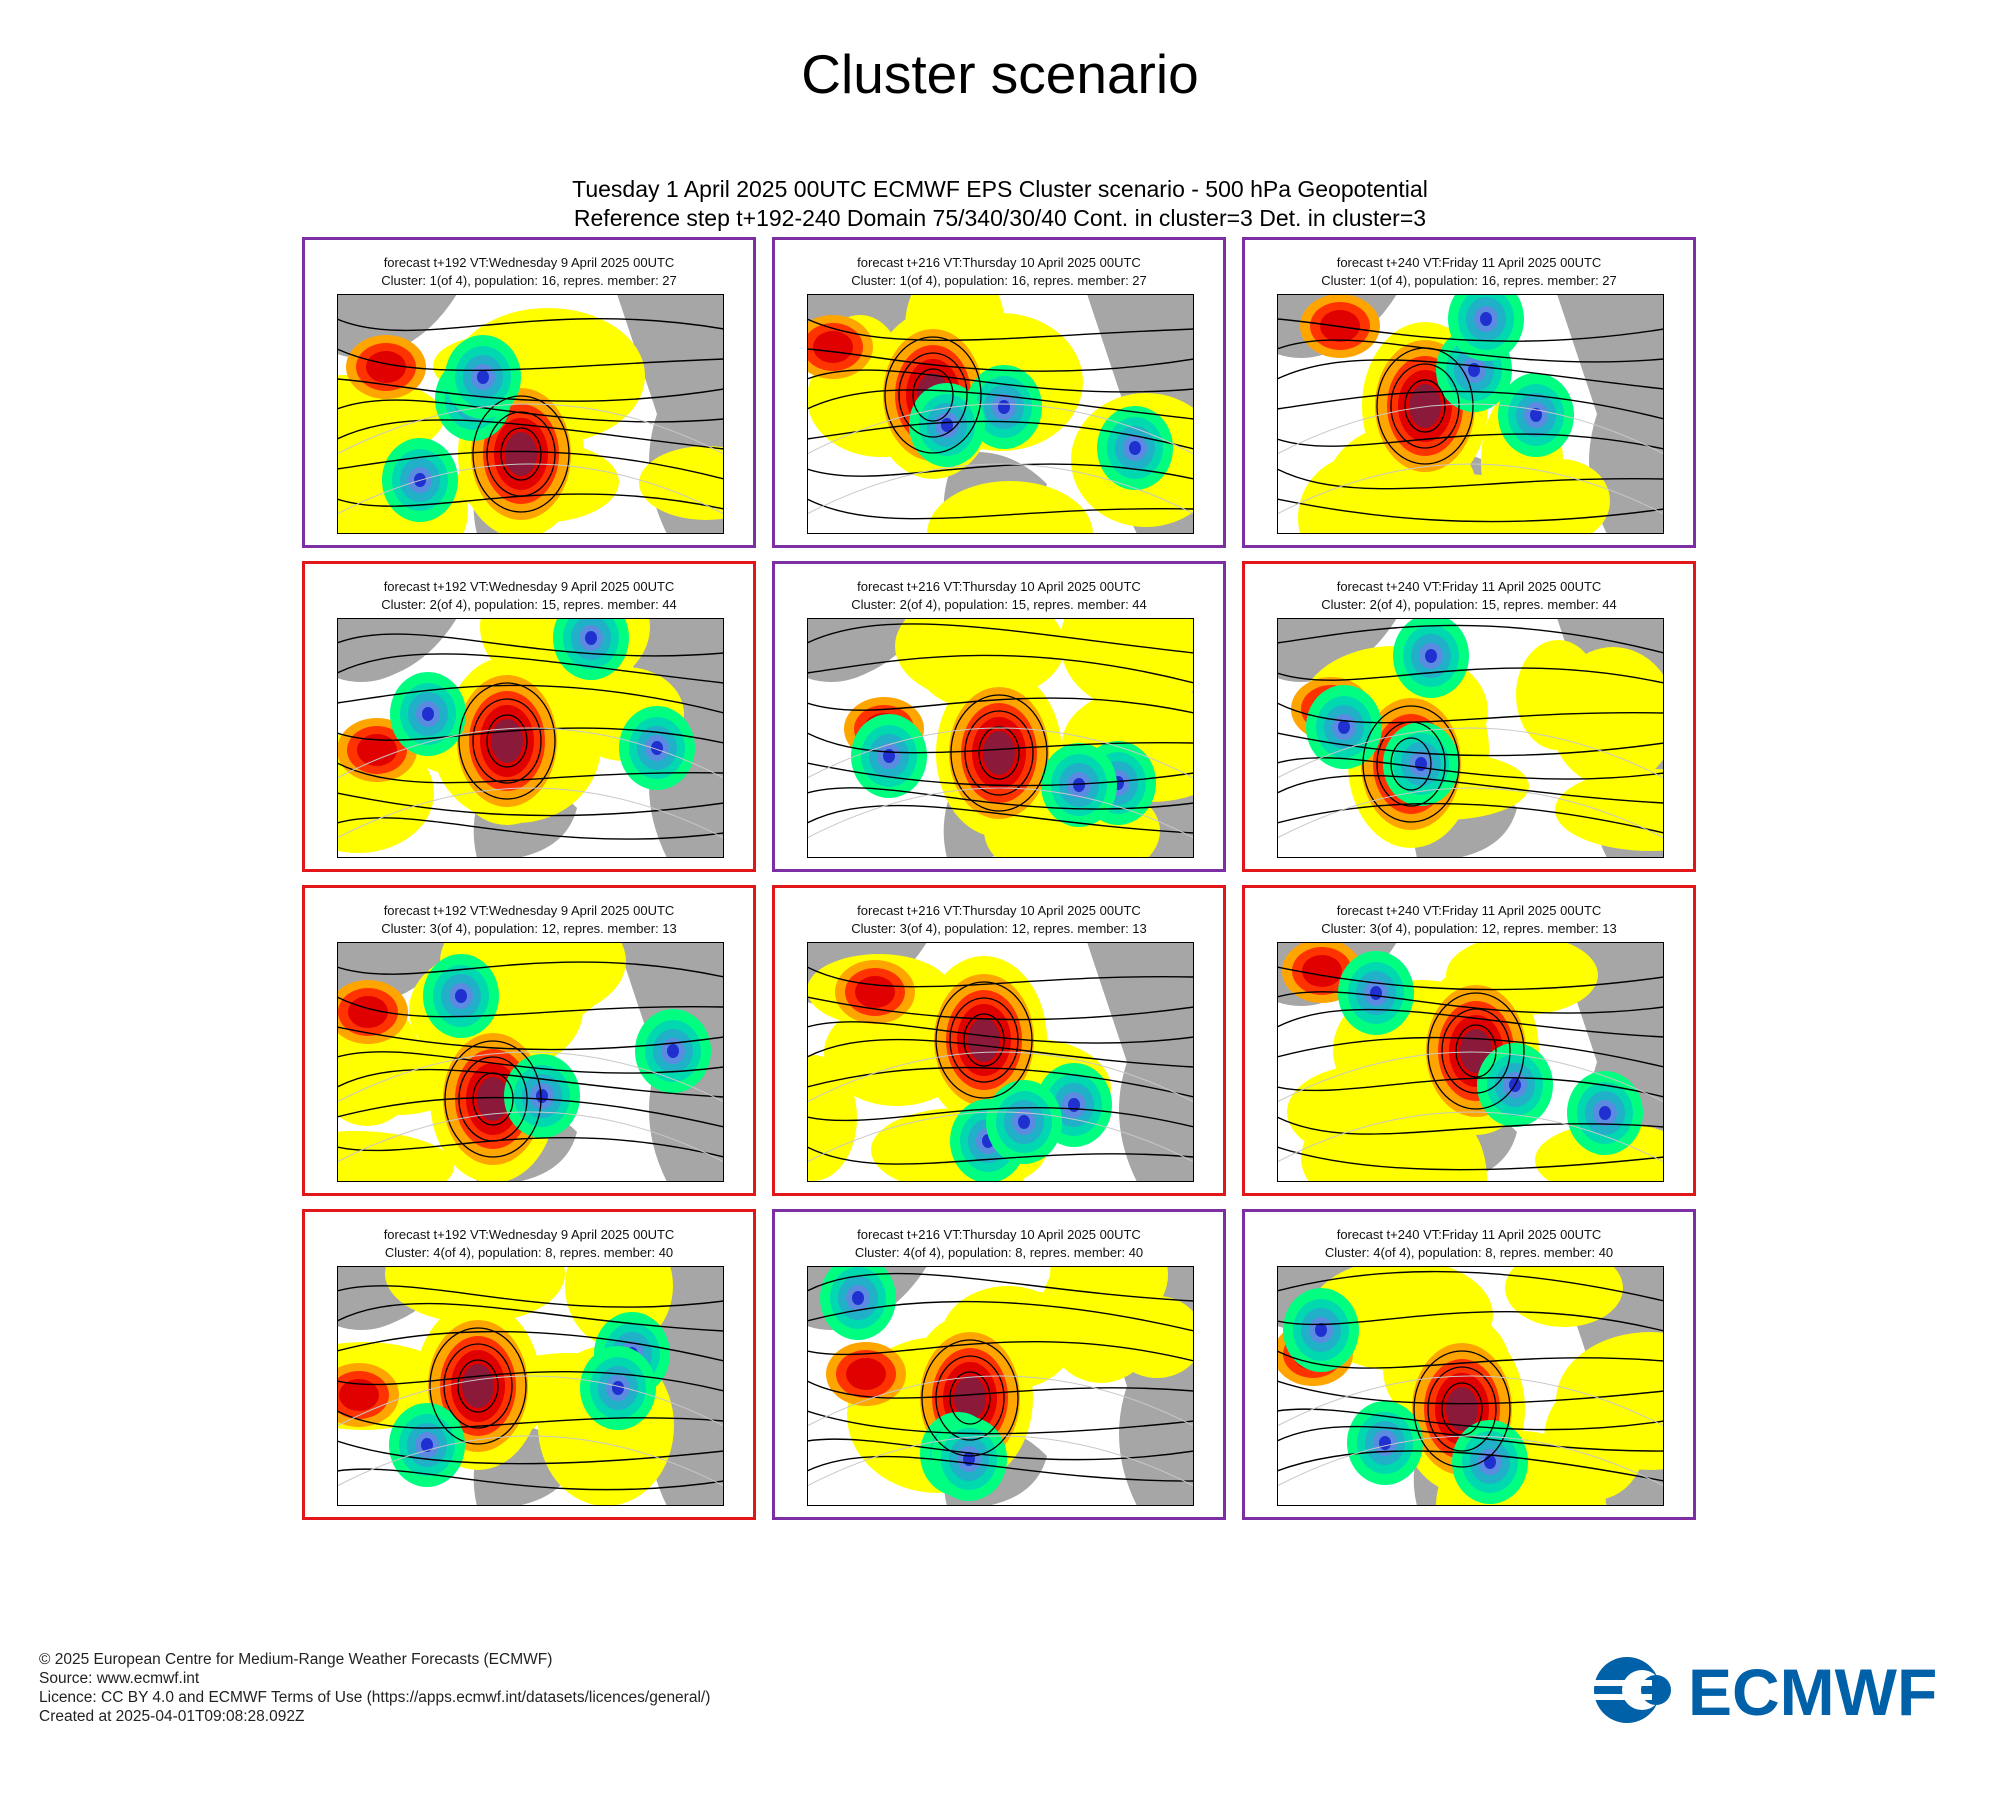 The height and width of the screenshot is (1800, 2000). Describe the element at coordinates (1631, 1690) in the screenshot. I see `ecmwf-logo-icon` at that location.